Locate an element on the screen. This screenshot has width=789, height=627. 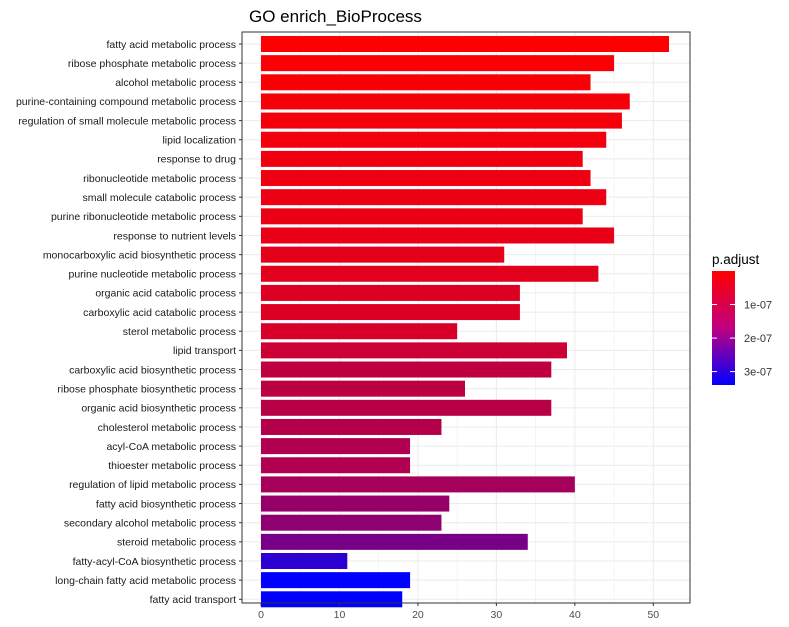
category-label: cholesterol metabolic process is located at coordinates (167, 428).